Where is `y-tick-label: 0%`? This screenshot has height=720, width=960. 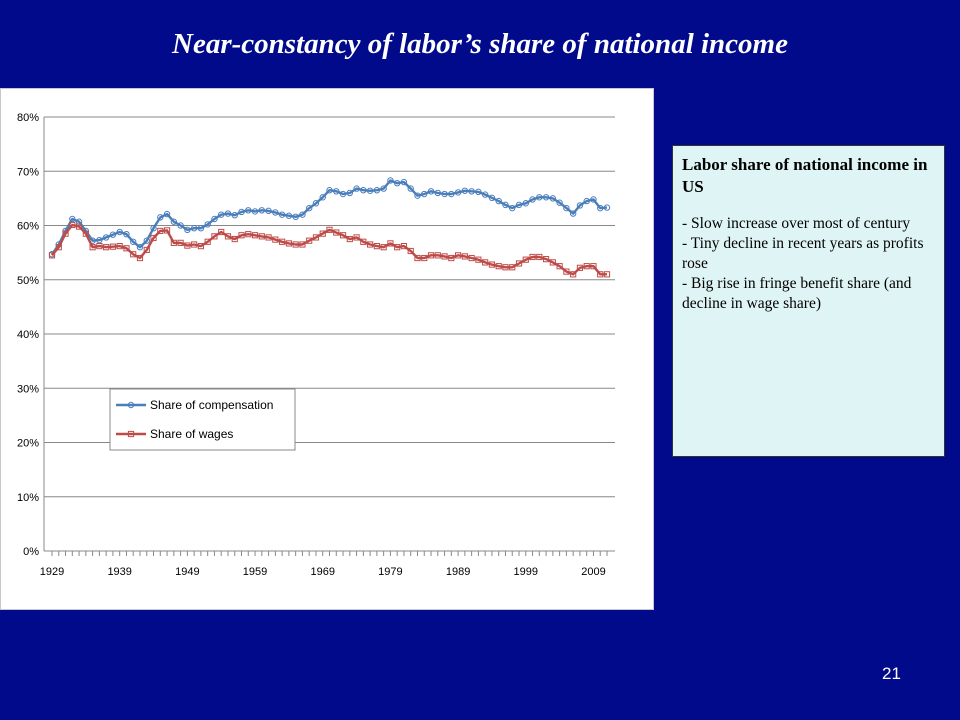
y-tick-label: 0% is located at coordinates (31, 552).